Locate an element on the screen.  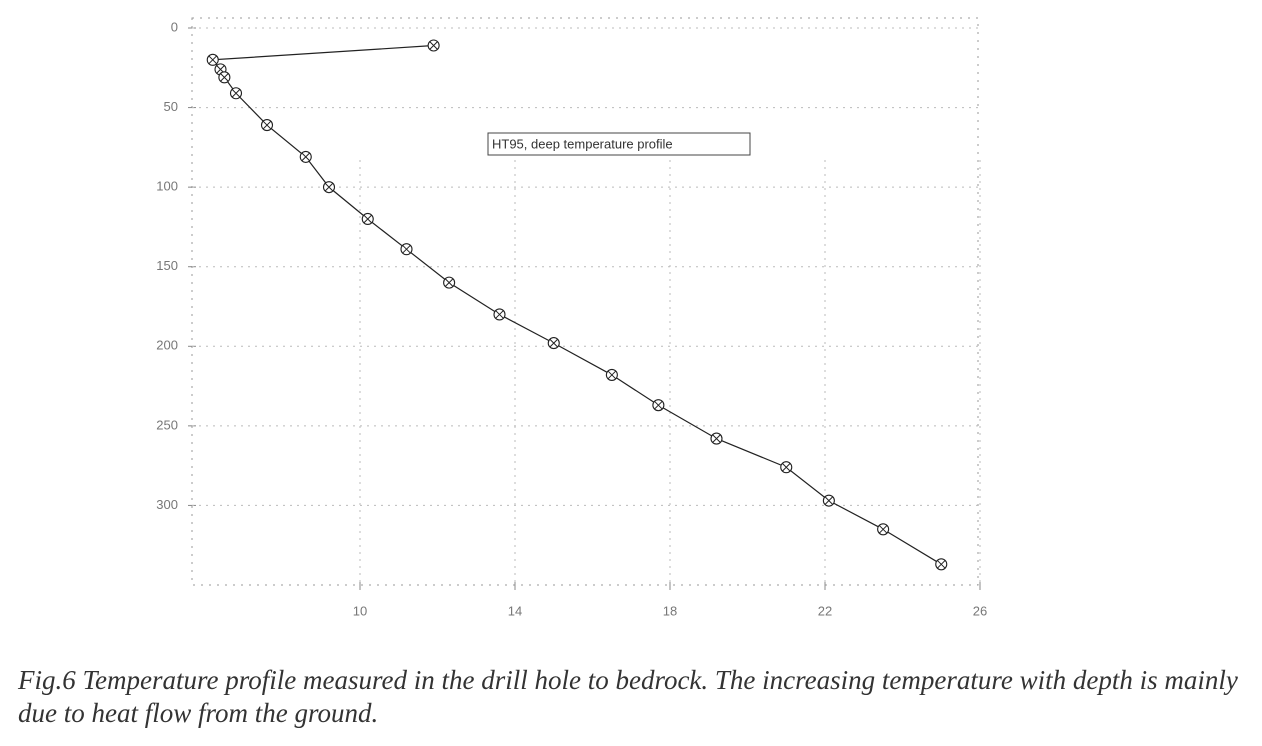
x-tick-label: 22 is located at coordinates (825, 610).